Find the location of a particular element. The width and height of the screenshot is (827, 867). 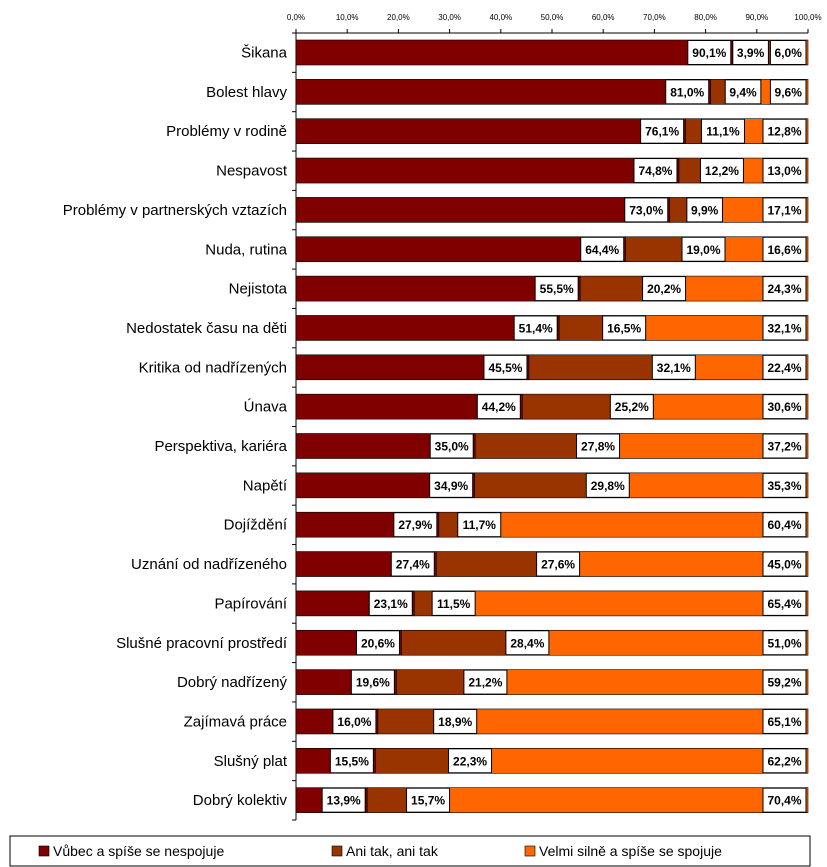

category-label: Dobrý nadřízený is located at coordinates (232, 682).